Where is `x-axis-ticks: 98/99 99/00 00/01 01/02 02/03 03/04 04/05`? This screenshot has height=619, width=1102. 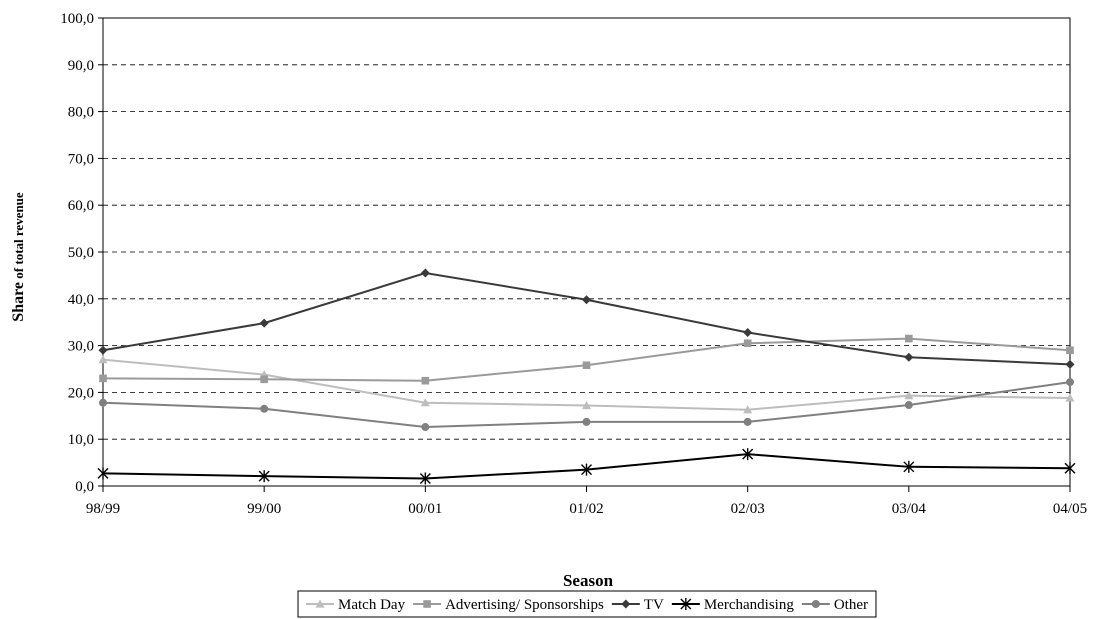 x-axis-ticks: 98/99 99/00 00/01 01/02 02/03 03/04 04/05 is located at coordinates (586, 501).